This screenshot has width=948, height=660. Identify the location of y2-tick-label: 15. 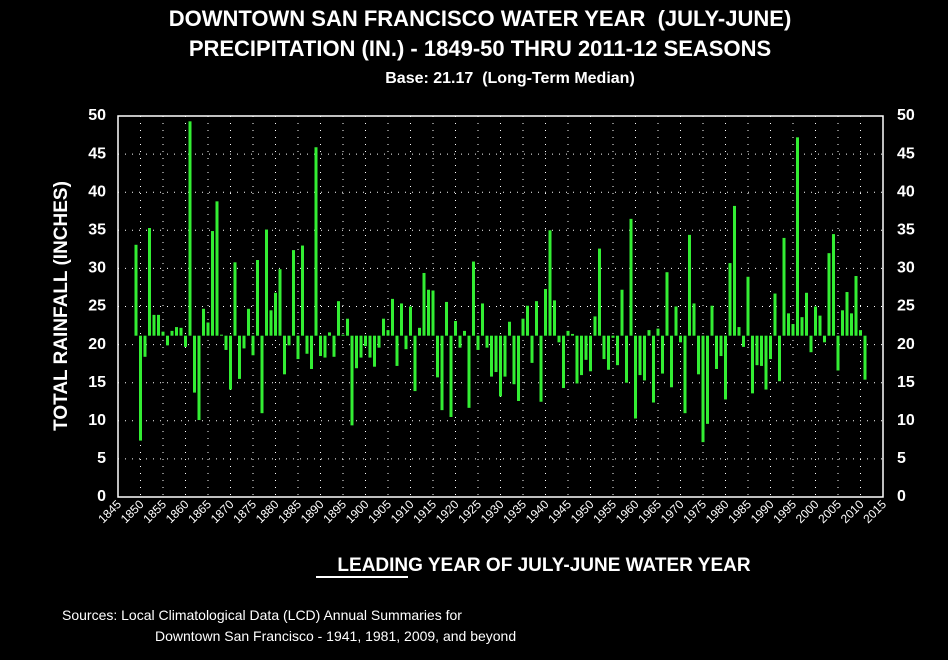
(906, 382).